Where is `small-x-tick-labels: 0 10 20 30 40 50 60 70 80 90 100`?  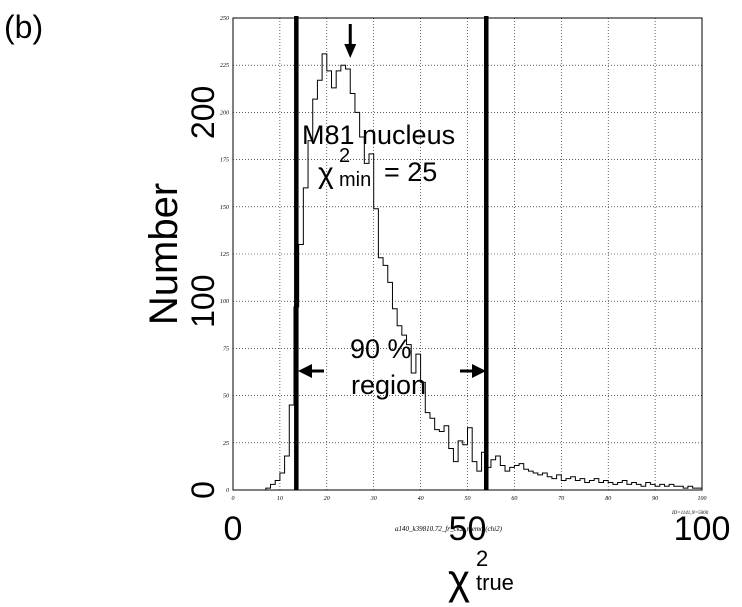 small-x-tick-labels: 0 10 20 30 40 50 60 70 80 90 100 is located at coordinates (469, 498).